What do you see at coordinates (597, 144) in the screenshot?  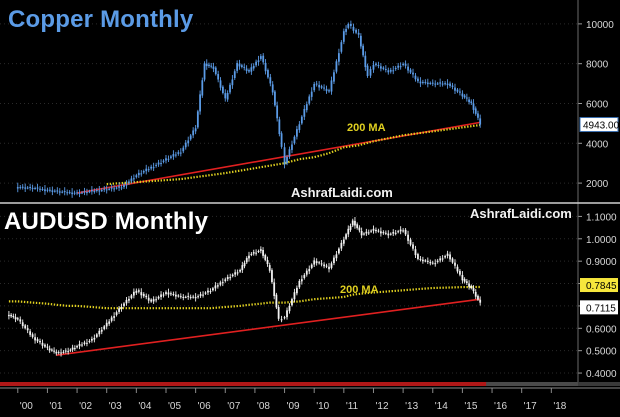 I see `copper-ytick-label: 4000` at bounding box center [597, 144].